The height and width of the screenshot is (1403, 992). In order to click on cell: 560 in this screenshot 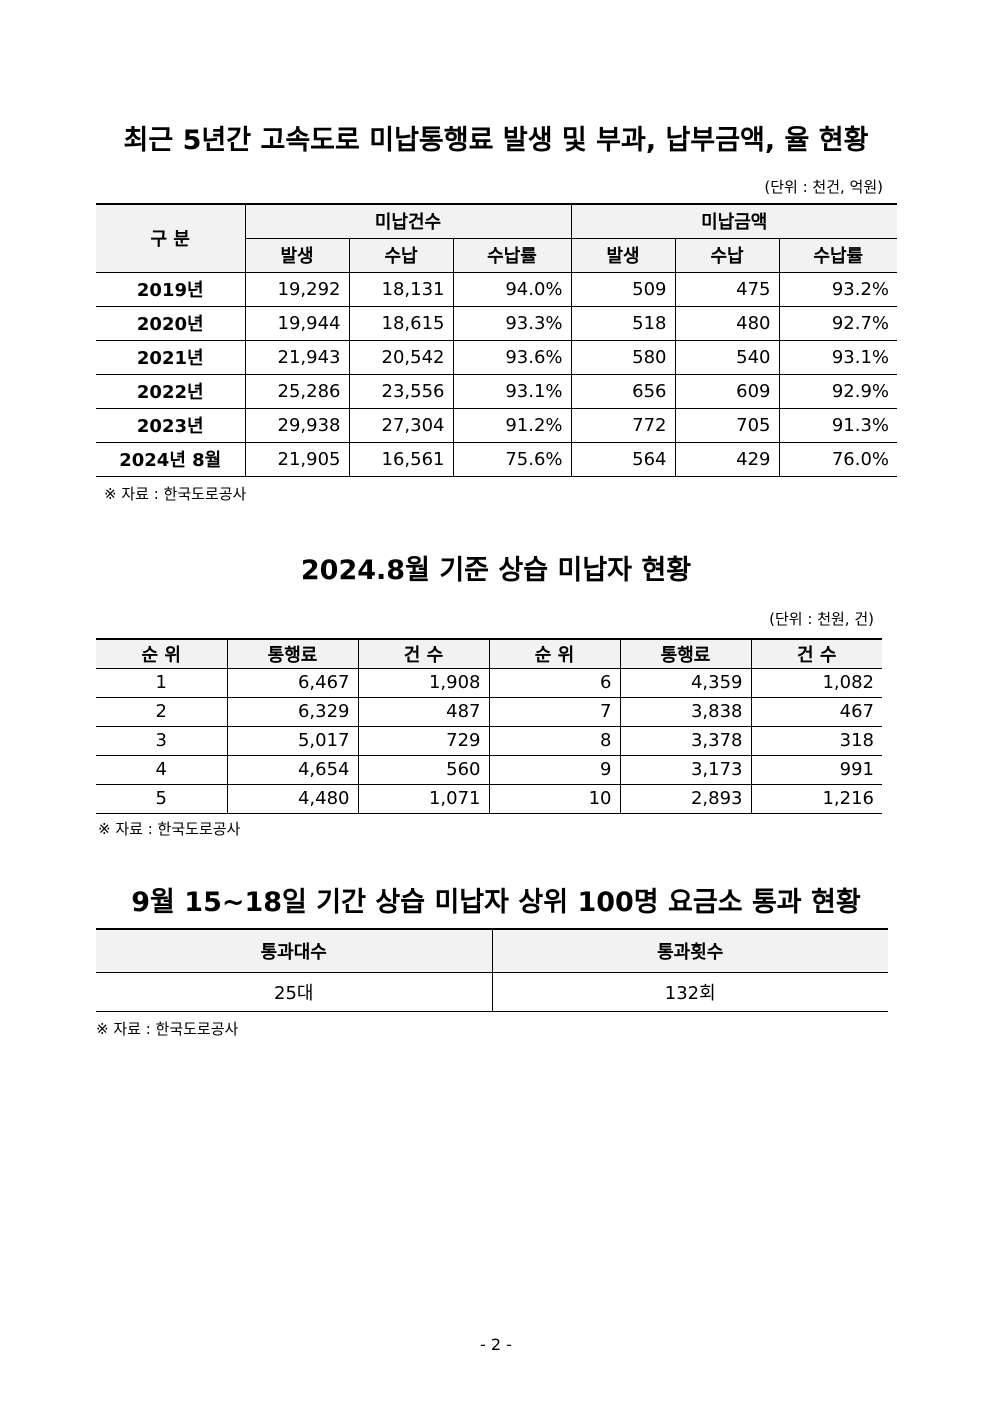, I will do `click(423, 769)`.